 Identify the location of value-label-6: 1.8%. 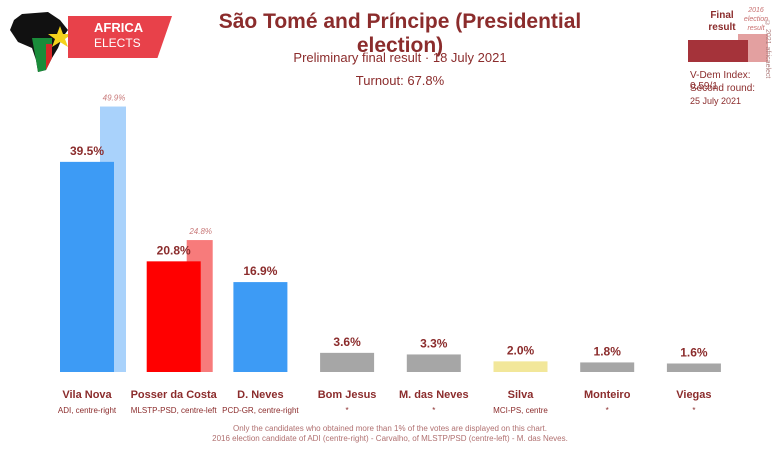
(608, 351).